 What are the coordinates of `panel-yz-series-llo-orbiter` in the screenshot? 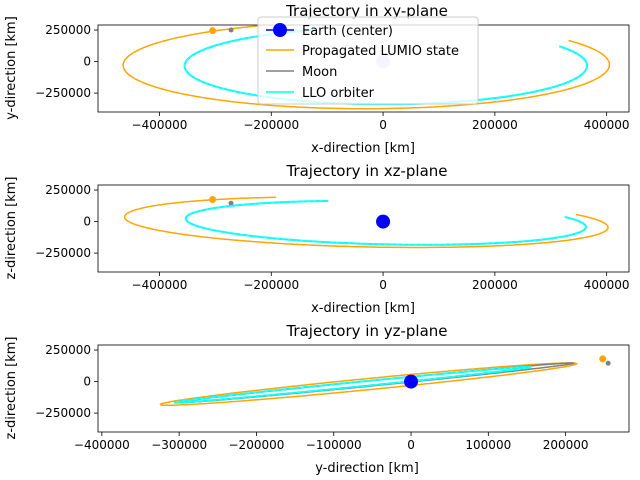 It's located at (353, 384).